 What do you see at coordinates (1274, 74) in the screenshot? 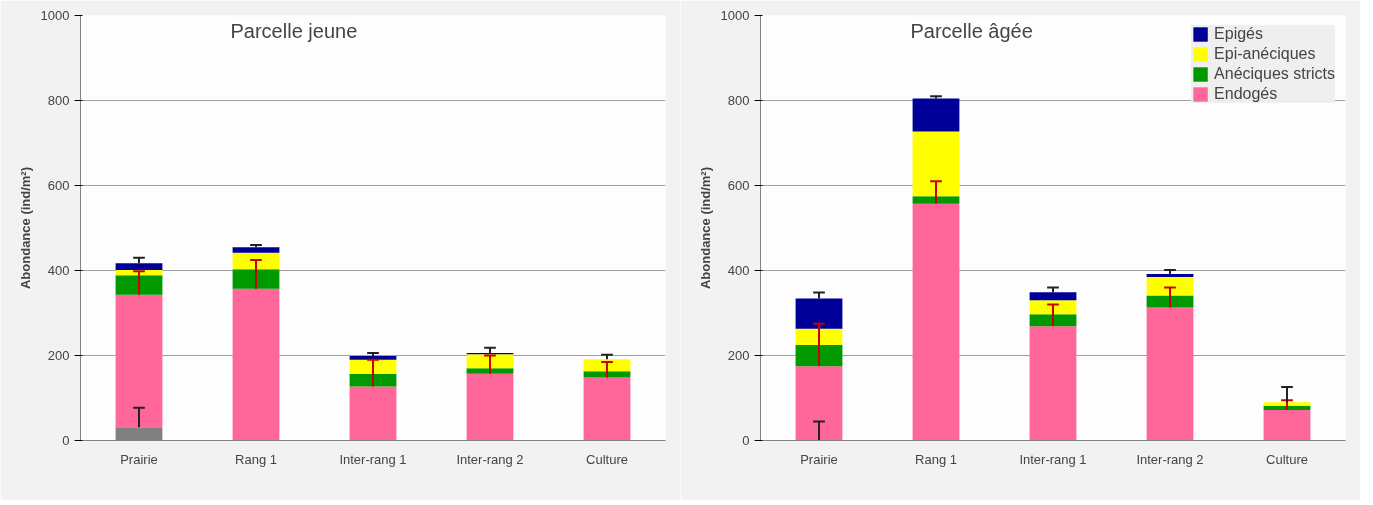
I see `legend-label: Anéciques stricts` at bounding box center [1274, 74].